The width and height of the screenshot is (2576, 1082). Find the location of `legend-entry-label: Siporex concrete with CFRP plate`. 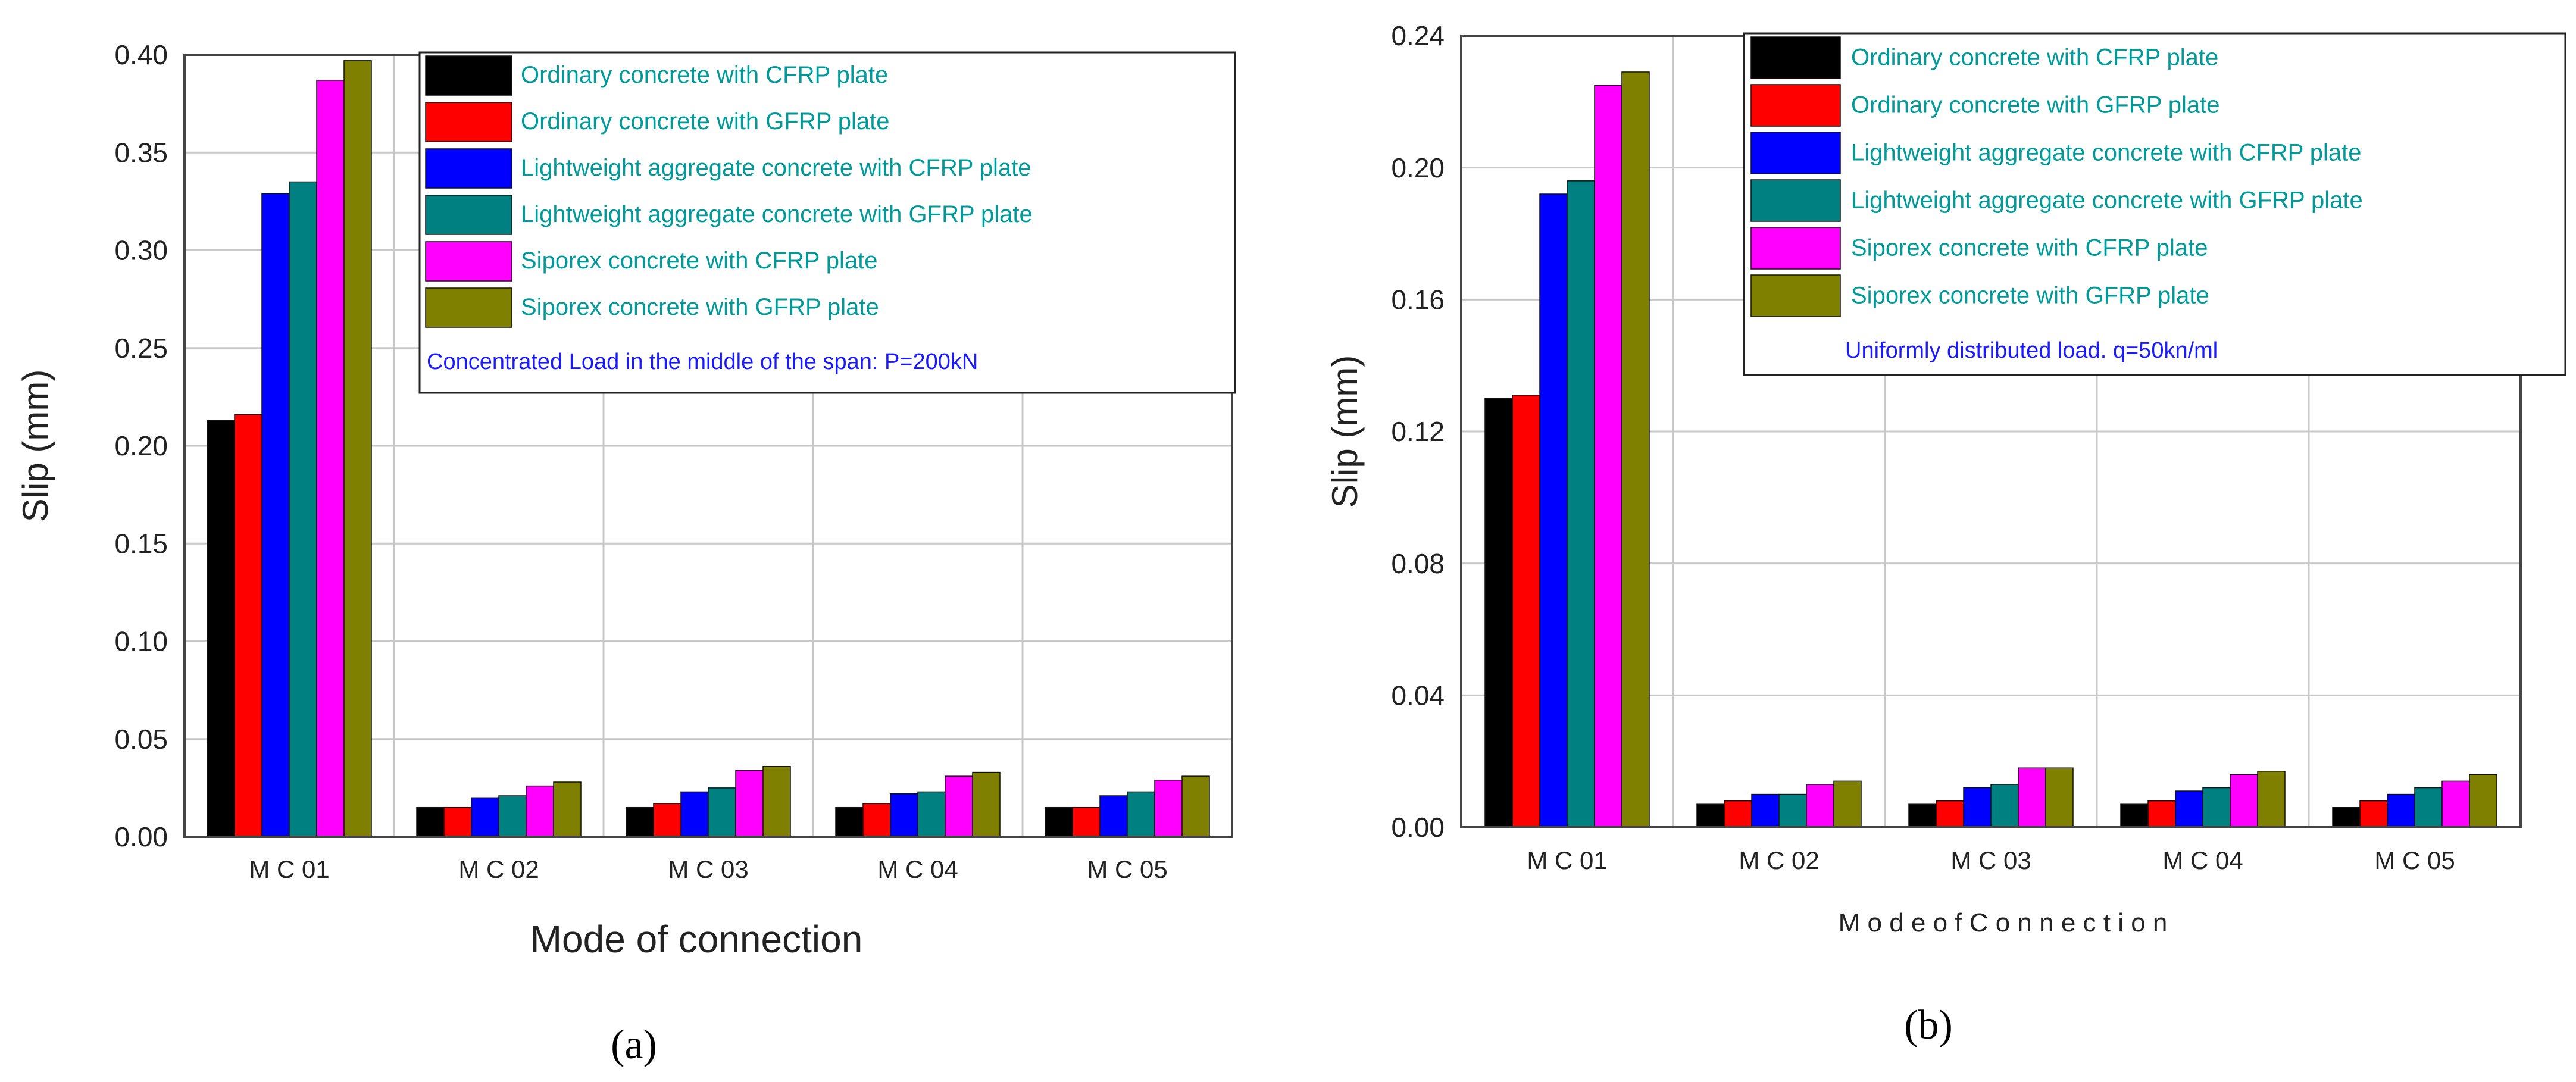

legend-entry-label: Siporex concrete with CFRP plate is located at coordinates (699, 261).